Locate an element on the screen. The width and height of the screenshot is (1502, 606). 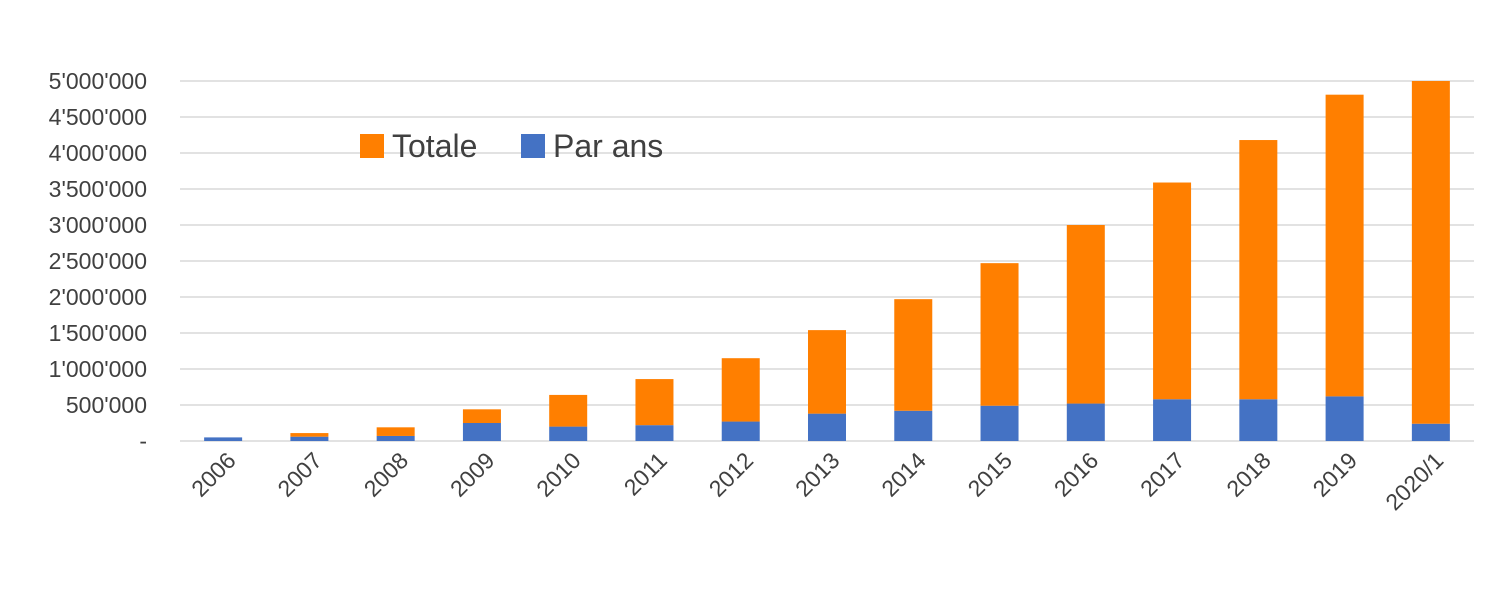
bar-totale-2014 is located at coordinates (913, 355).